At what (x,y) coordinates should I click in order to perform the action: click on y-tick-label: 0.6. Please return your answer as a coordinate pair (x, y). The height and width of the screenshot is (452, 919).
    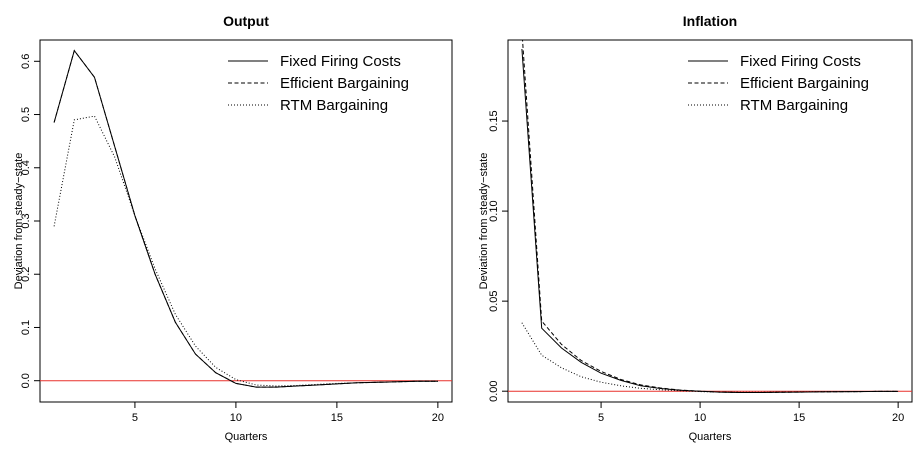
    Looking at the image, I should click on (26, 61).